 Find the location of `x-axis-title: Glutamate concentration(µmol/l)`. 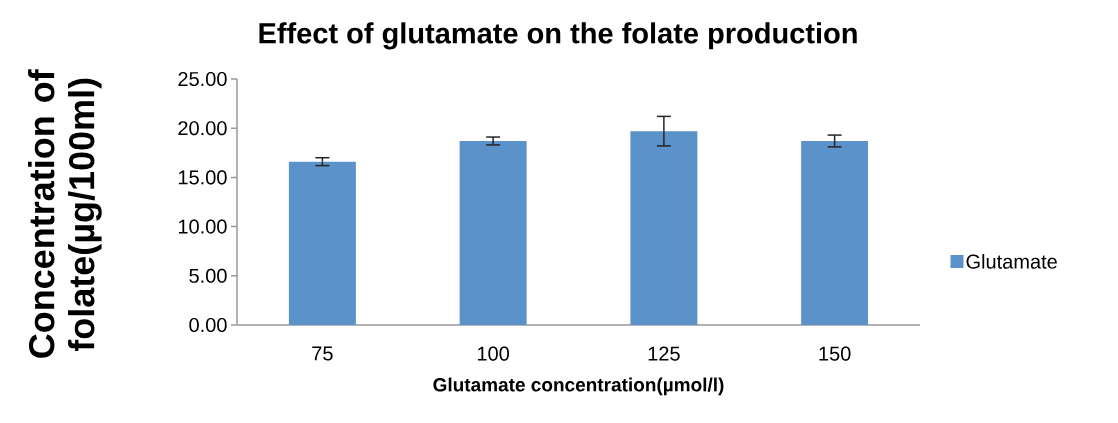

x-axis-title: Glutamate concentration(µmol/l) is located at coordinates (578, 386).